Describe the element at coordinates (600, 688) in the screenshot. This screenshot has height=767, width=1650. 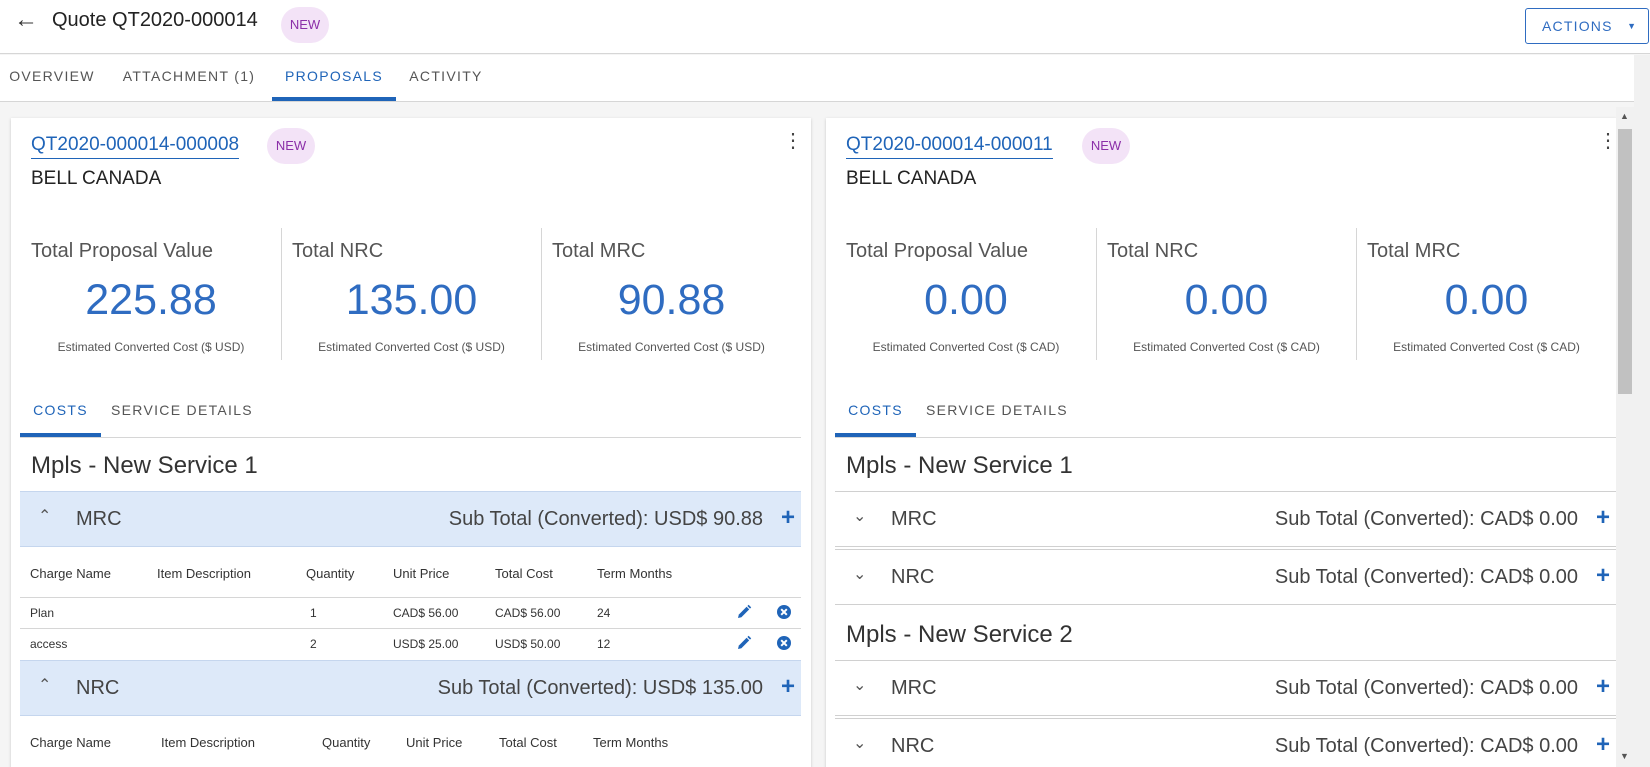
I see `section-subtotal: Sub Total (Converted): USD$ 135.00` at that location.